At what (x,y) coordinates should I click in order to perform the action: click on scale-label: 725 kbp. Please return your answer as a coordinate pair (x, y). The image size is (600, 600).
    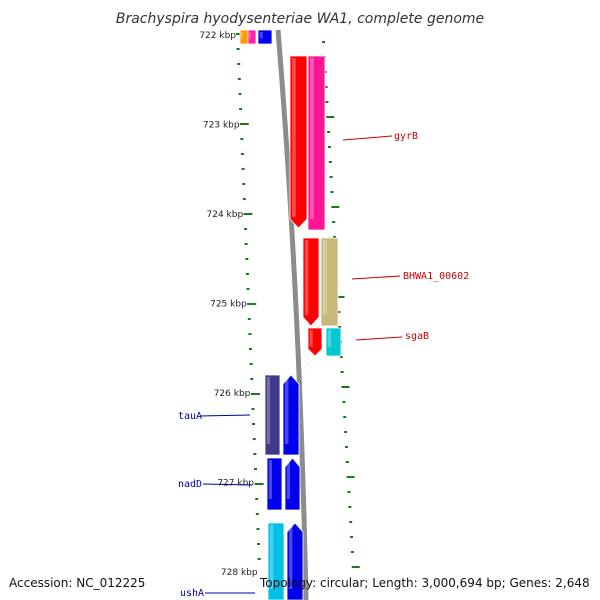
    Looking at the image, I should click on (228, 305).